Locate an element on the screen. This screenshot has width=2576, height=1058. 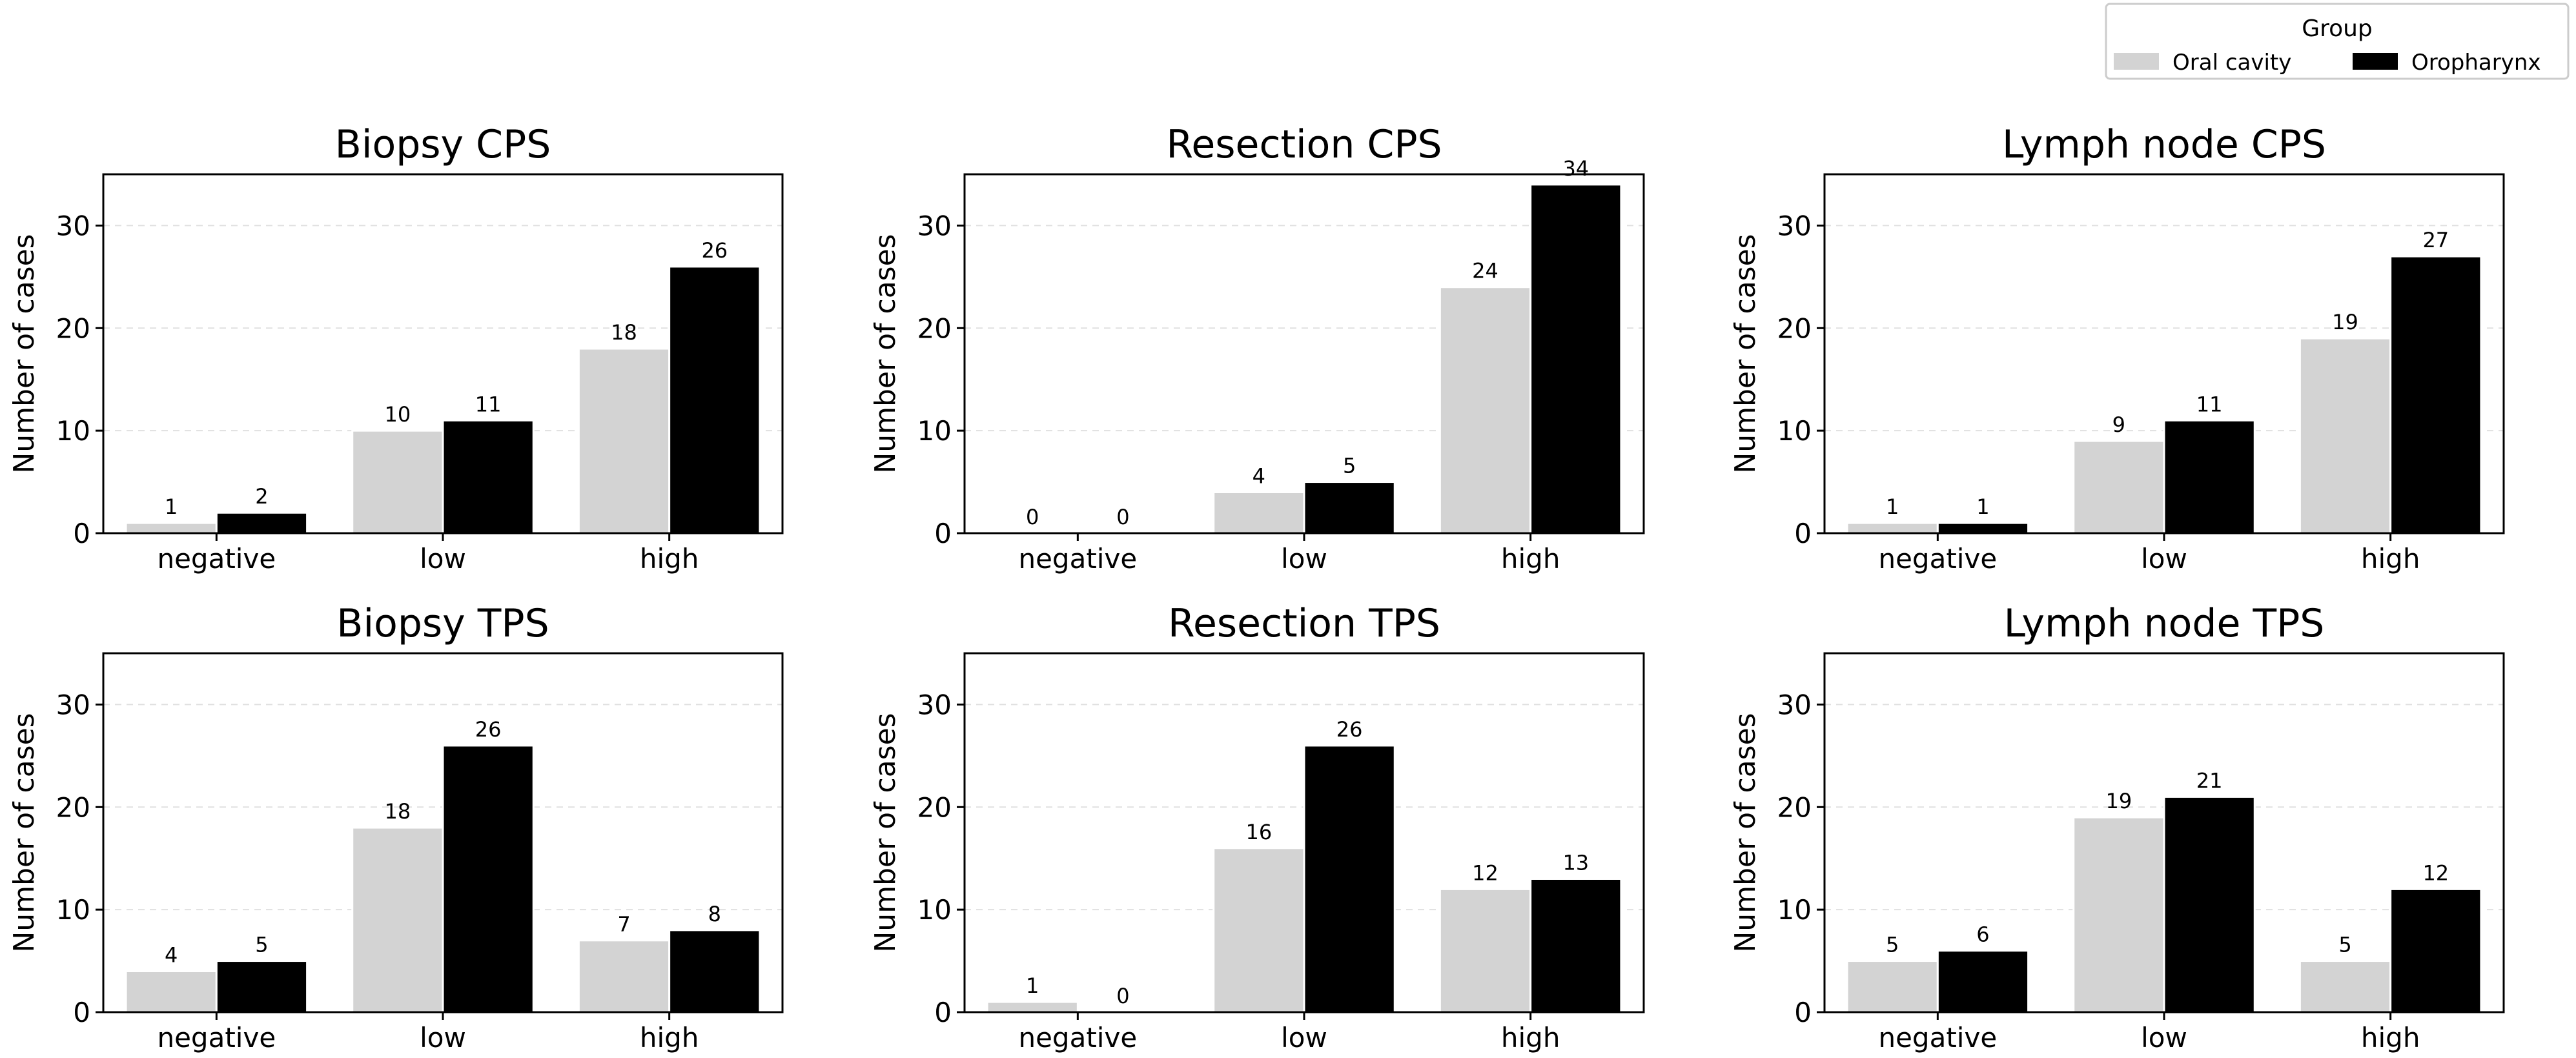
biopsy-tps-ytick-label: 20 is located at coordinates (73, 807).